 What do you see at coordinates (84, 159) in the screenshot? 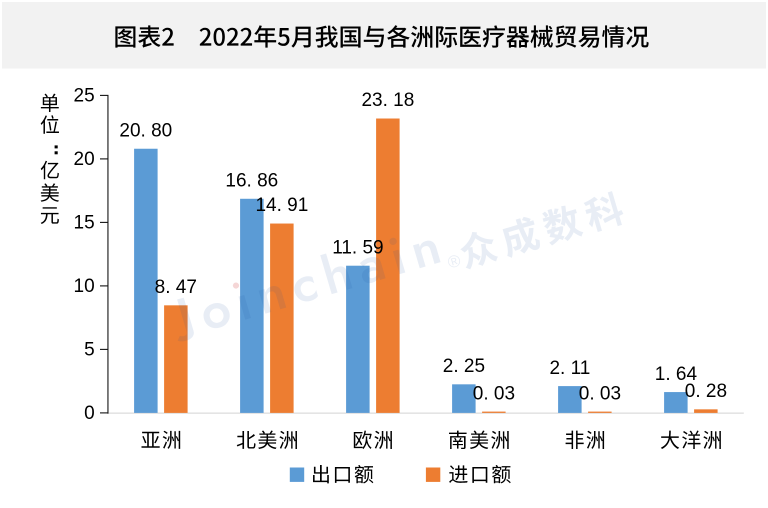
I see `svg-text: 20` at bounding box center [84, 159].